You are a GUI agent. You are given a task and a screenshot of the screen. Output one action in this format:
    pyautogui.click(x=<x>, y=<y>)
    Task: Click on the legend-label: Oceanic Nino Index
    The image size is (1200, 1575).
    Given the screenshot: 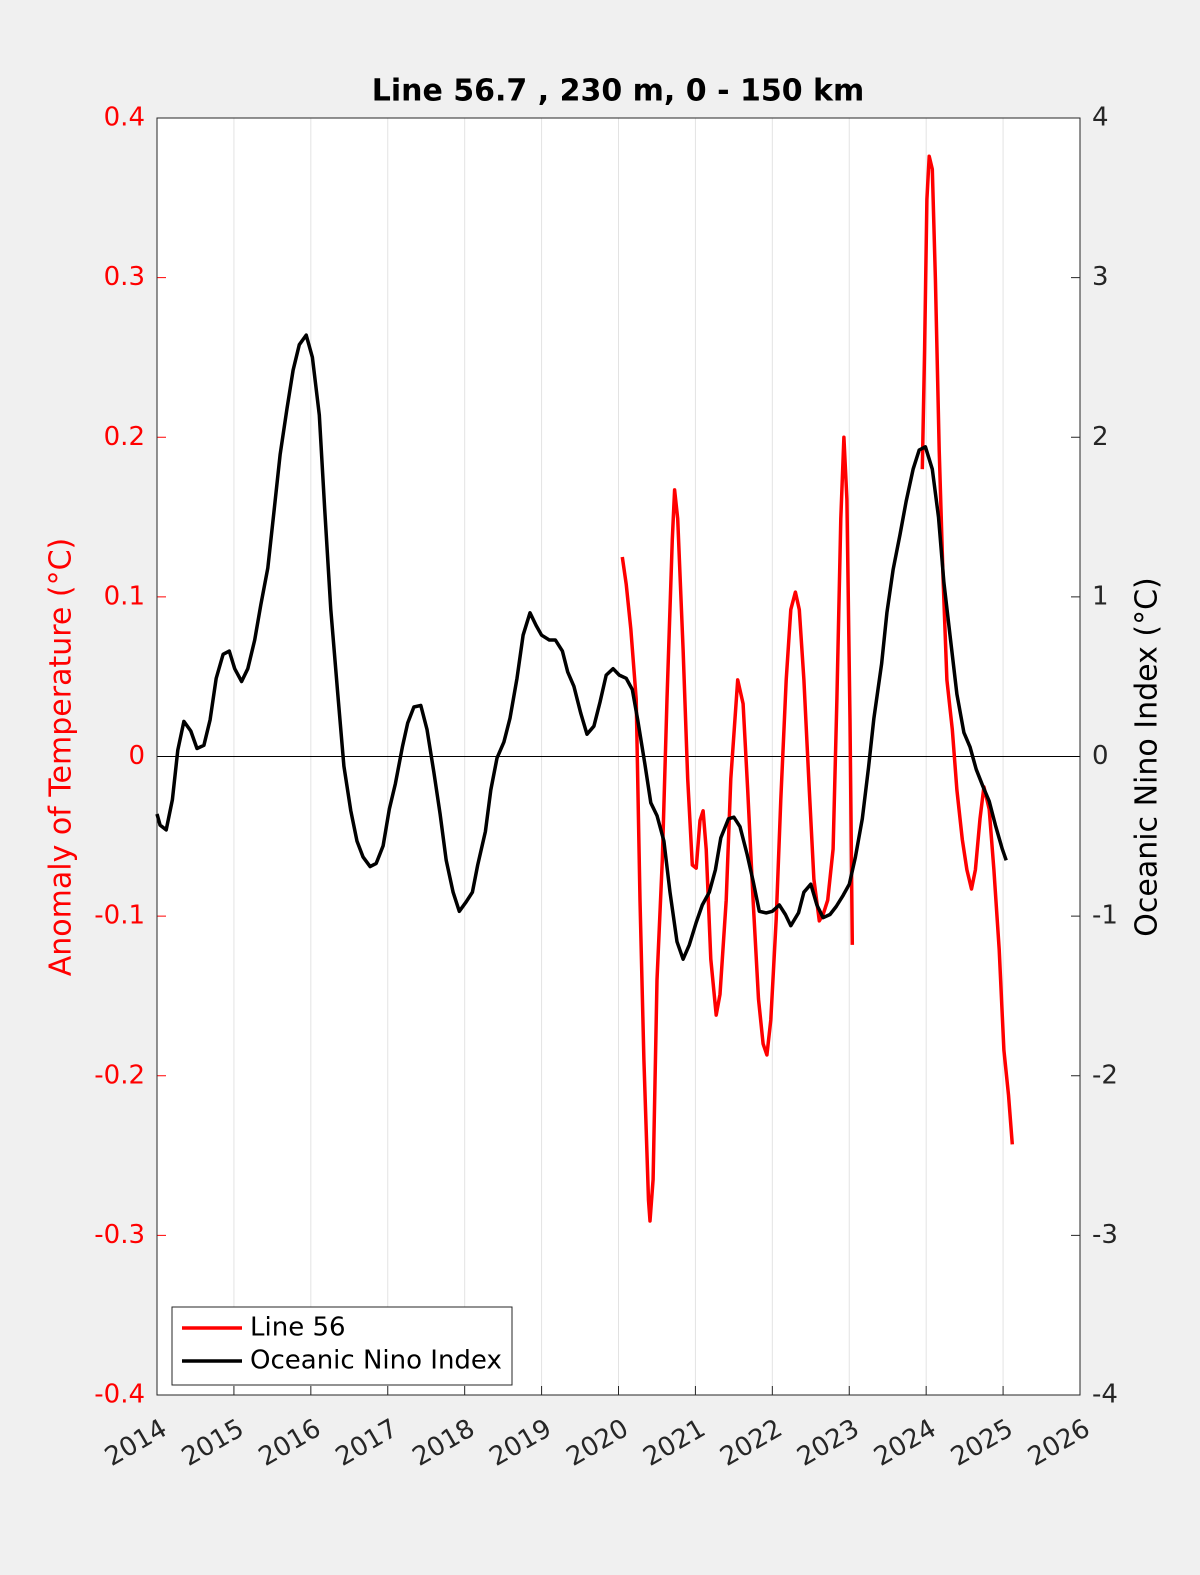 What is the action you would take?
    pyautogui.click(x=376, y=1361)
    